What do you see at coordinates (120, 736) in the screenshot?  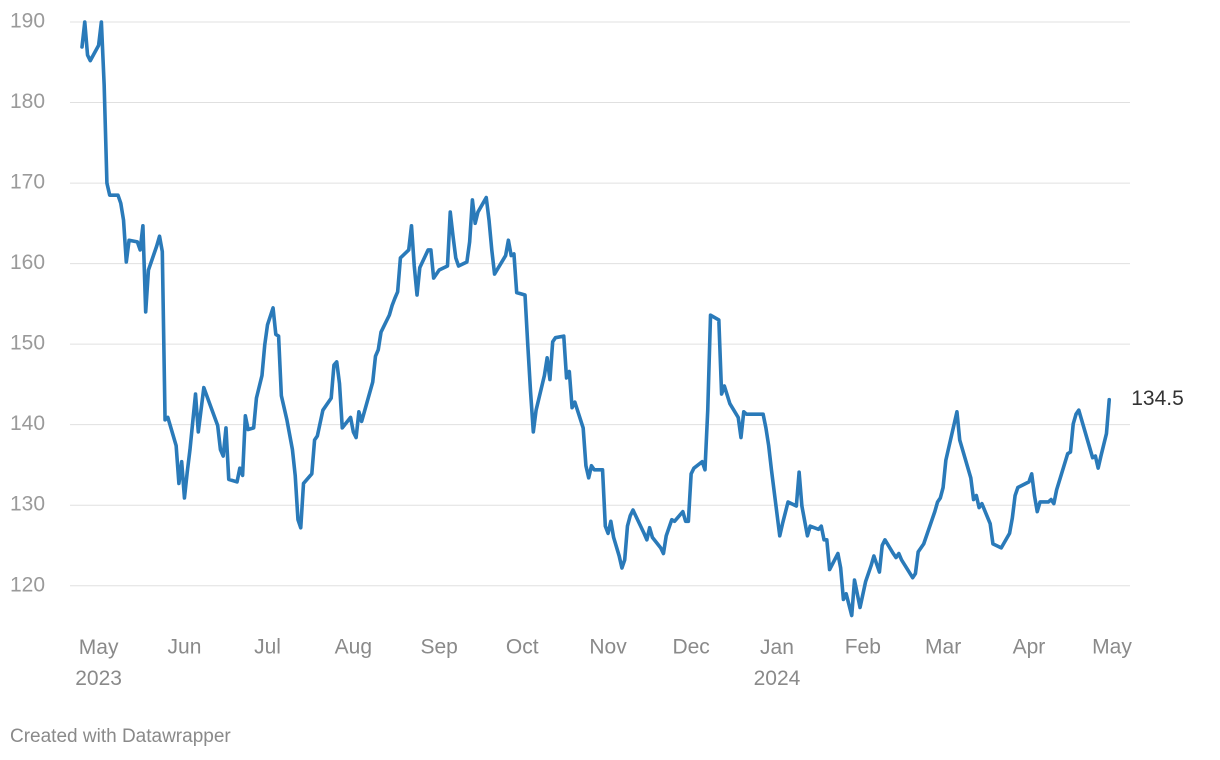 I see `credit: Created with Datawrapper` at bounding box center [120, 736].